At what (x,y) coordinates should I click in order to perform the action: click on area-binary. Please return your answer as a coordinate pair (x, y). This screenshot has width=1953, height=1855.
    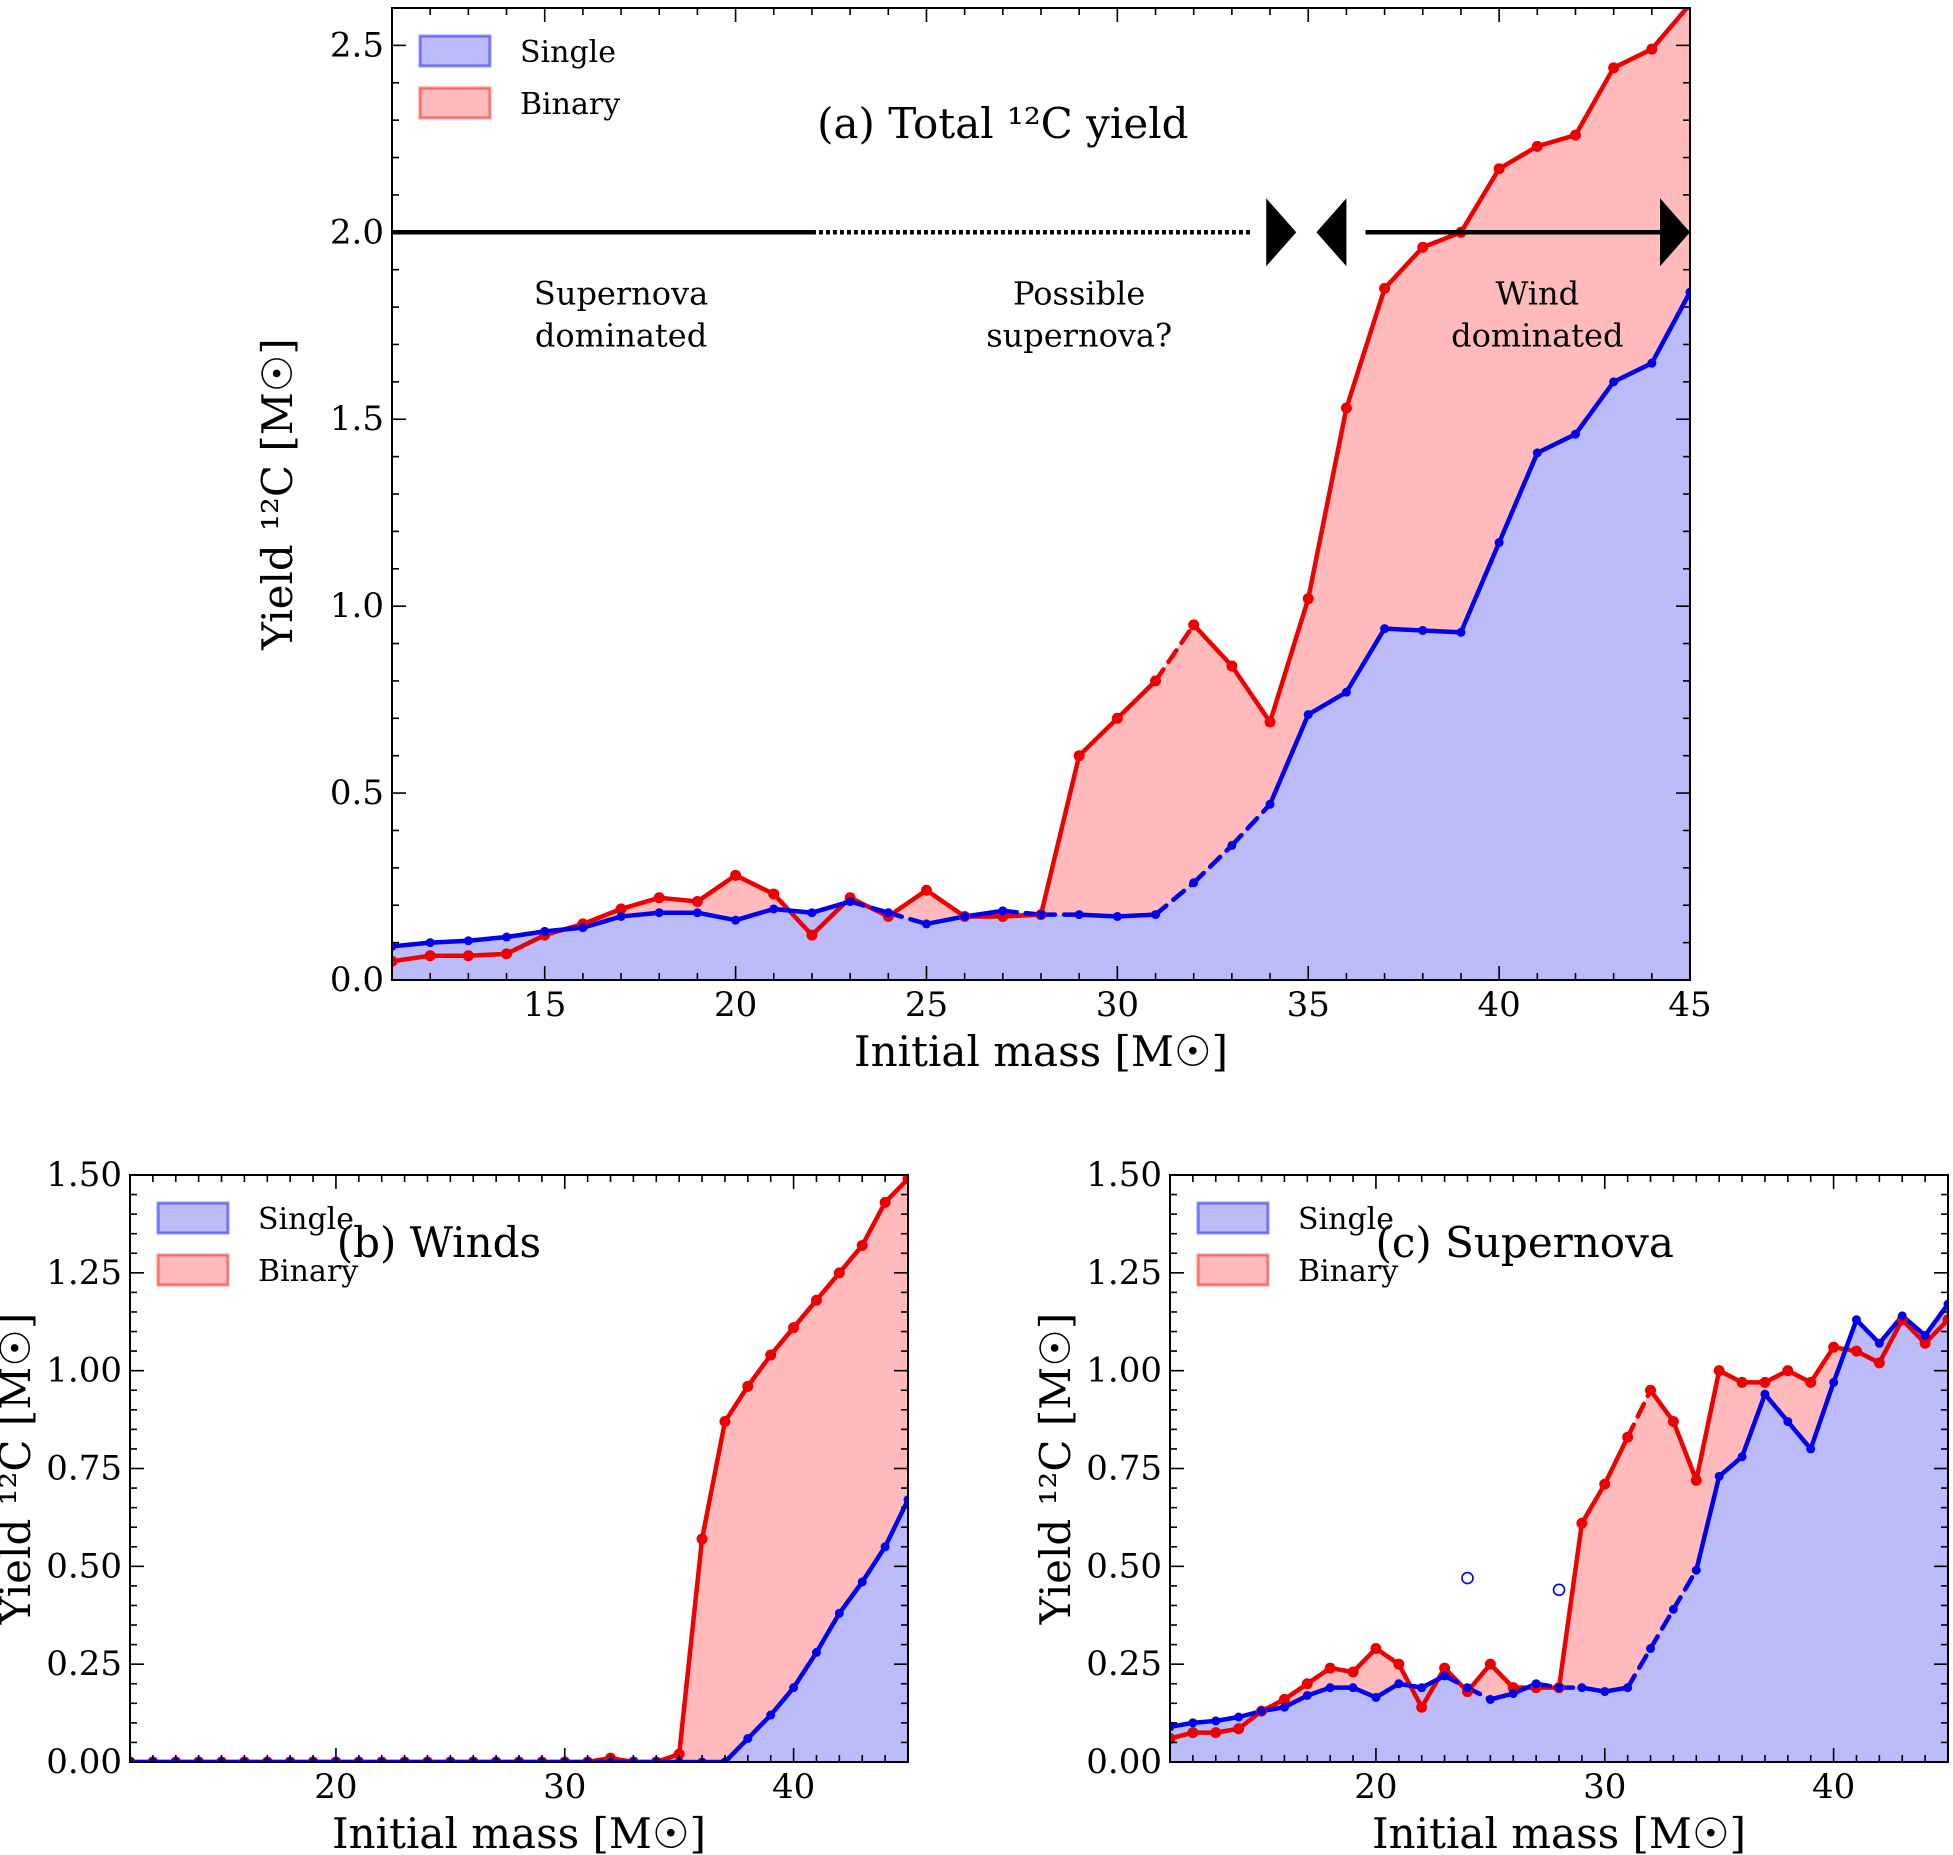
    Looking at the image, I should click on (519, 1470).